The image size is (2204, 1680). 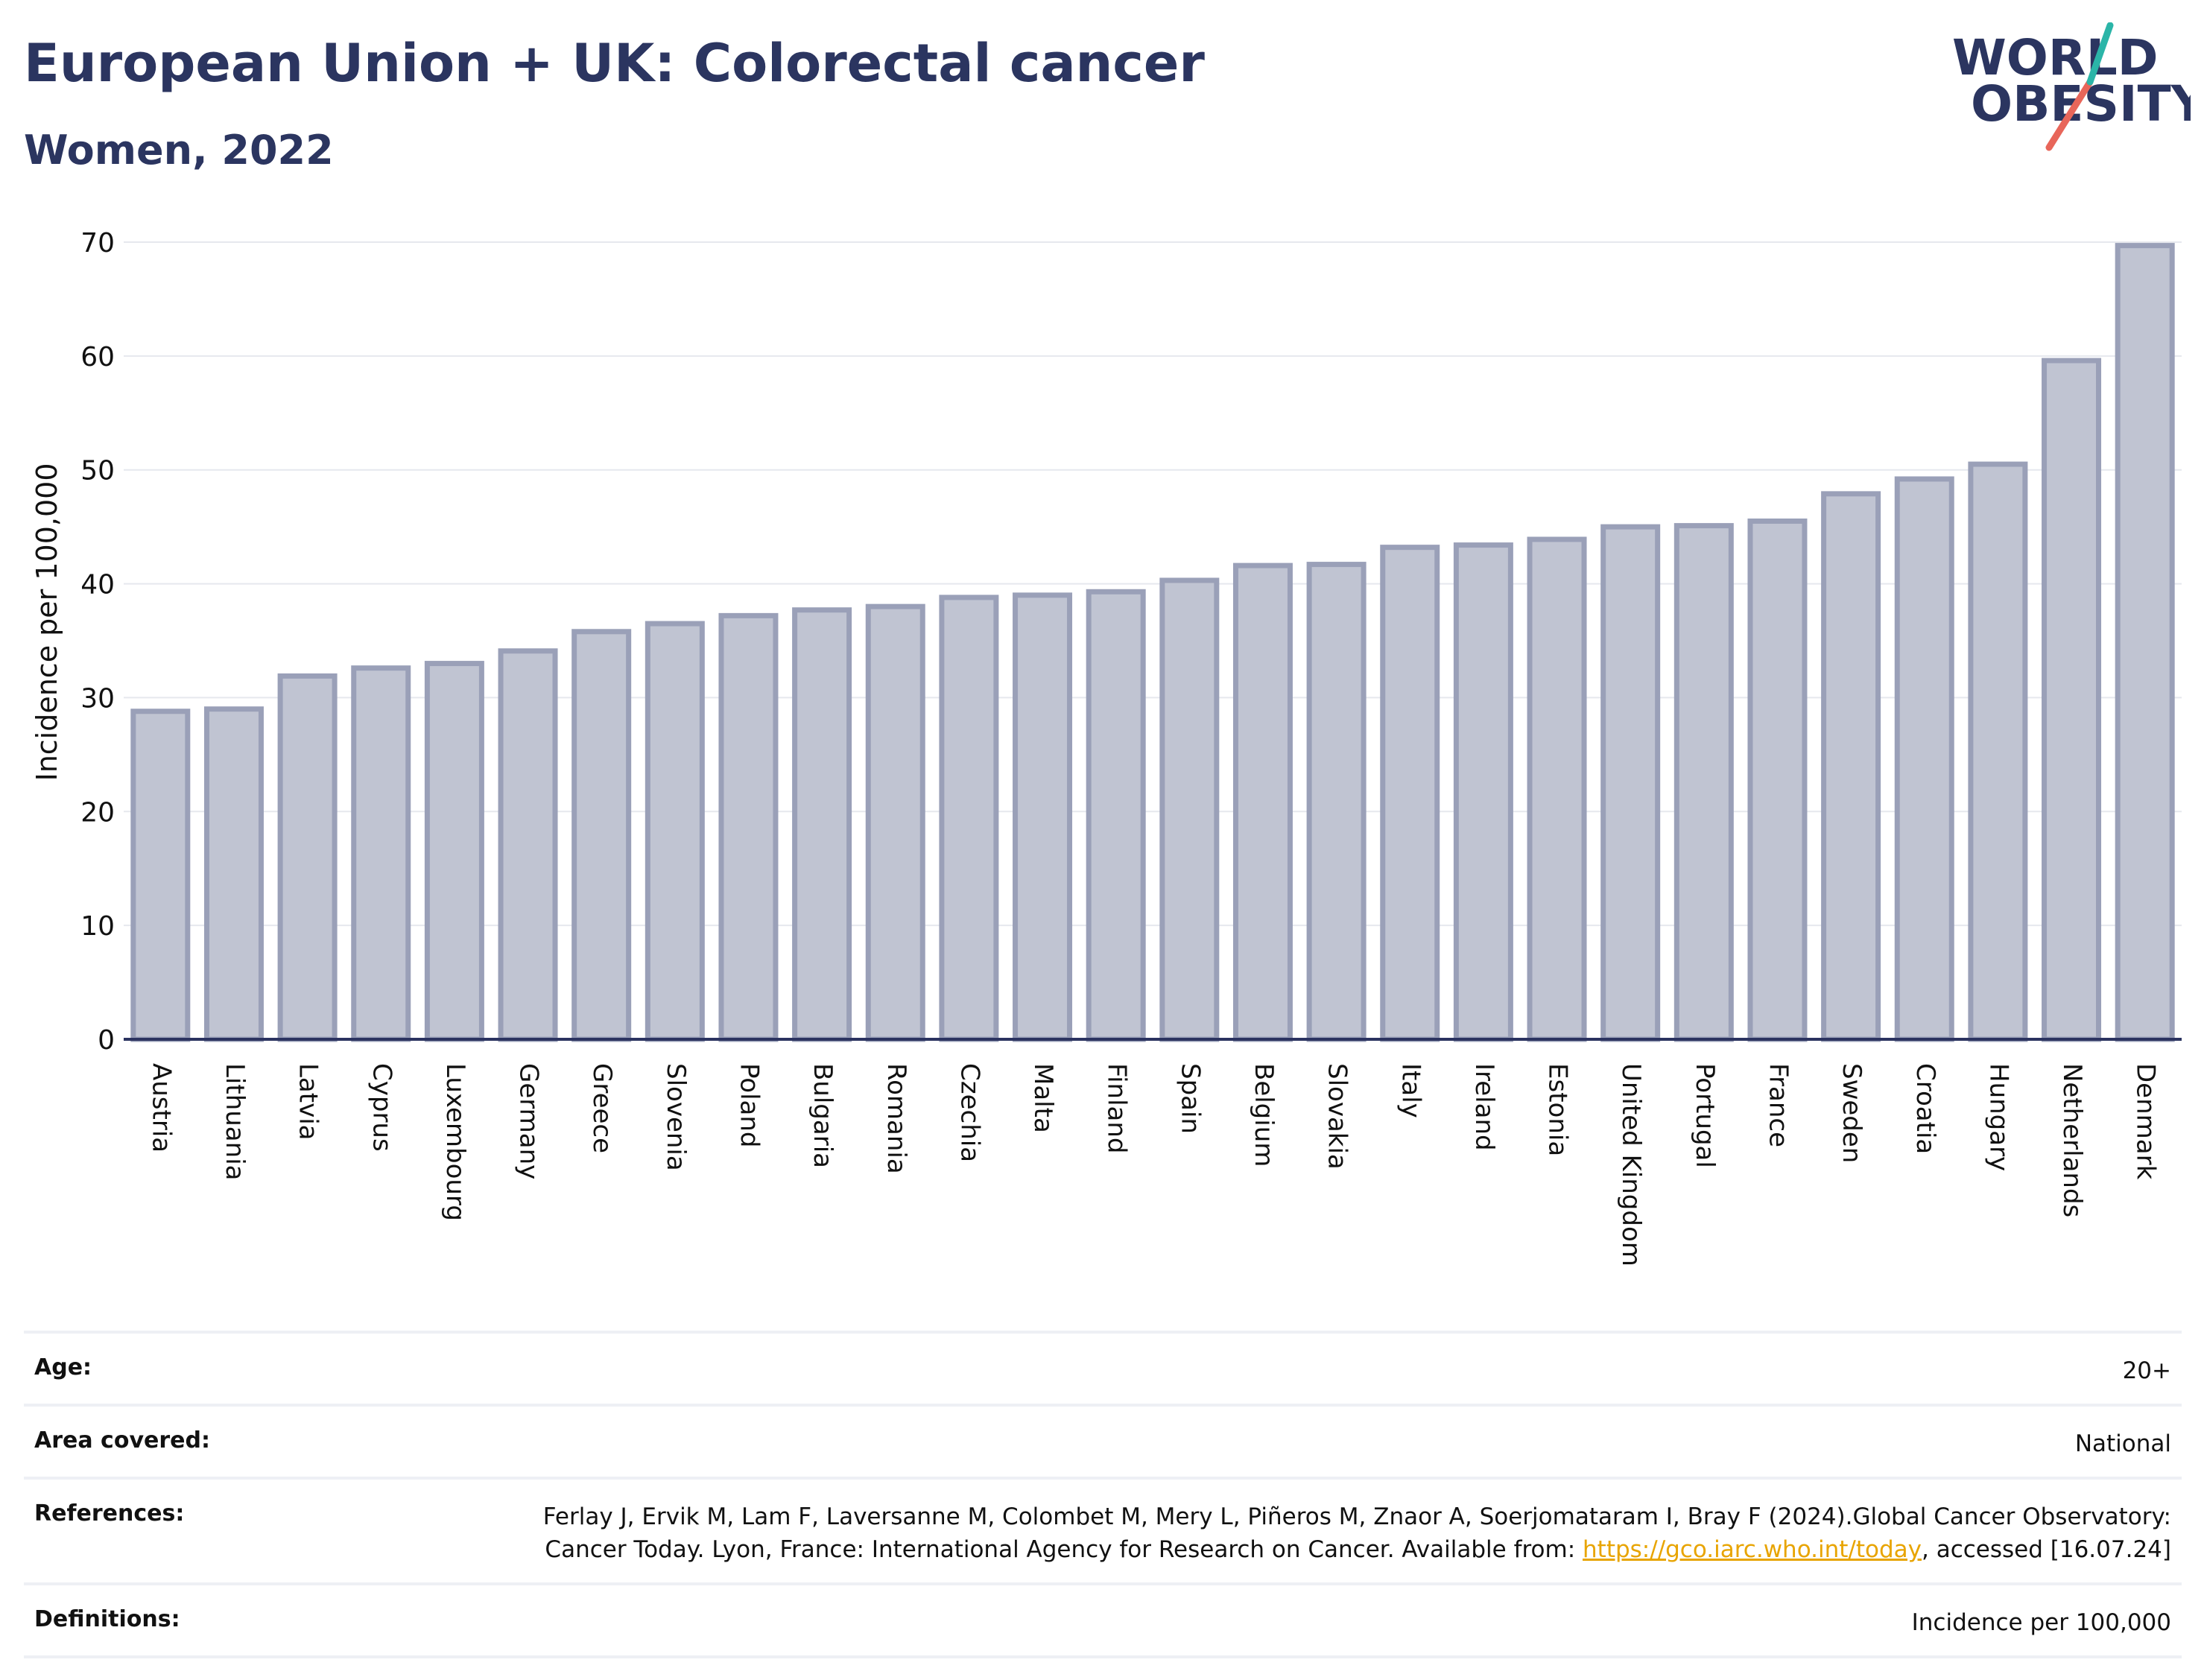 I want to click on bar-croatia, so click(x=1924, y=759).